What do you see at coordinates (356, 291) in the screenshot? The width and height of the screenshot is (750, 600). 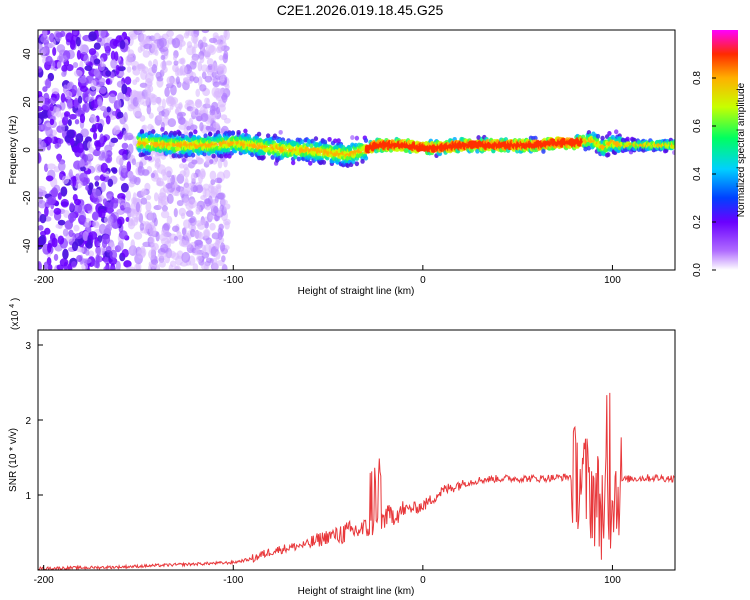 I see `top-x-axis-label: Height of straight line (km)` at bounding box center [356, 291].